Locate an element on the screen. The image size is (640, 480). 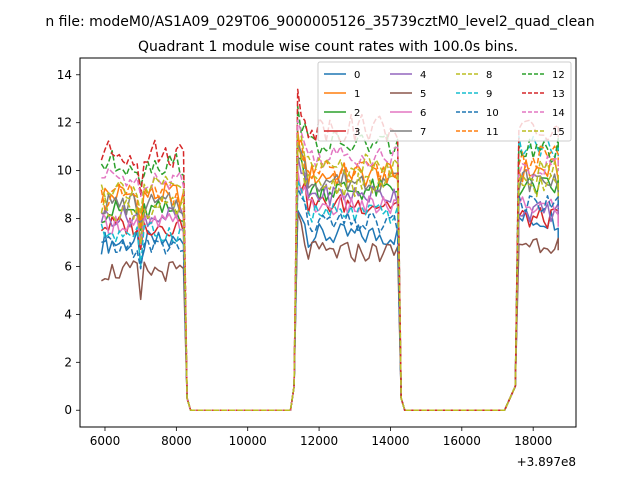
y-tick-label: 14 is located at coordinates (64, 75).